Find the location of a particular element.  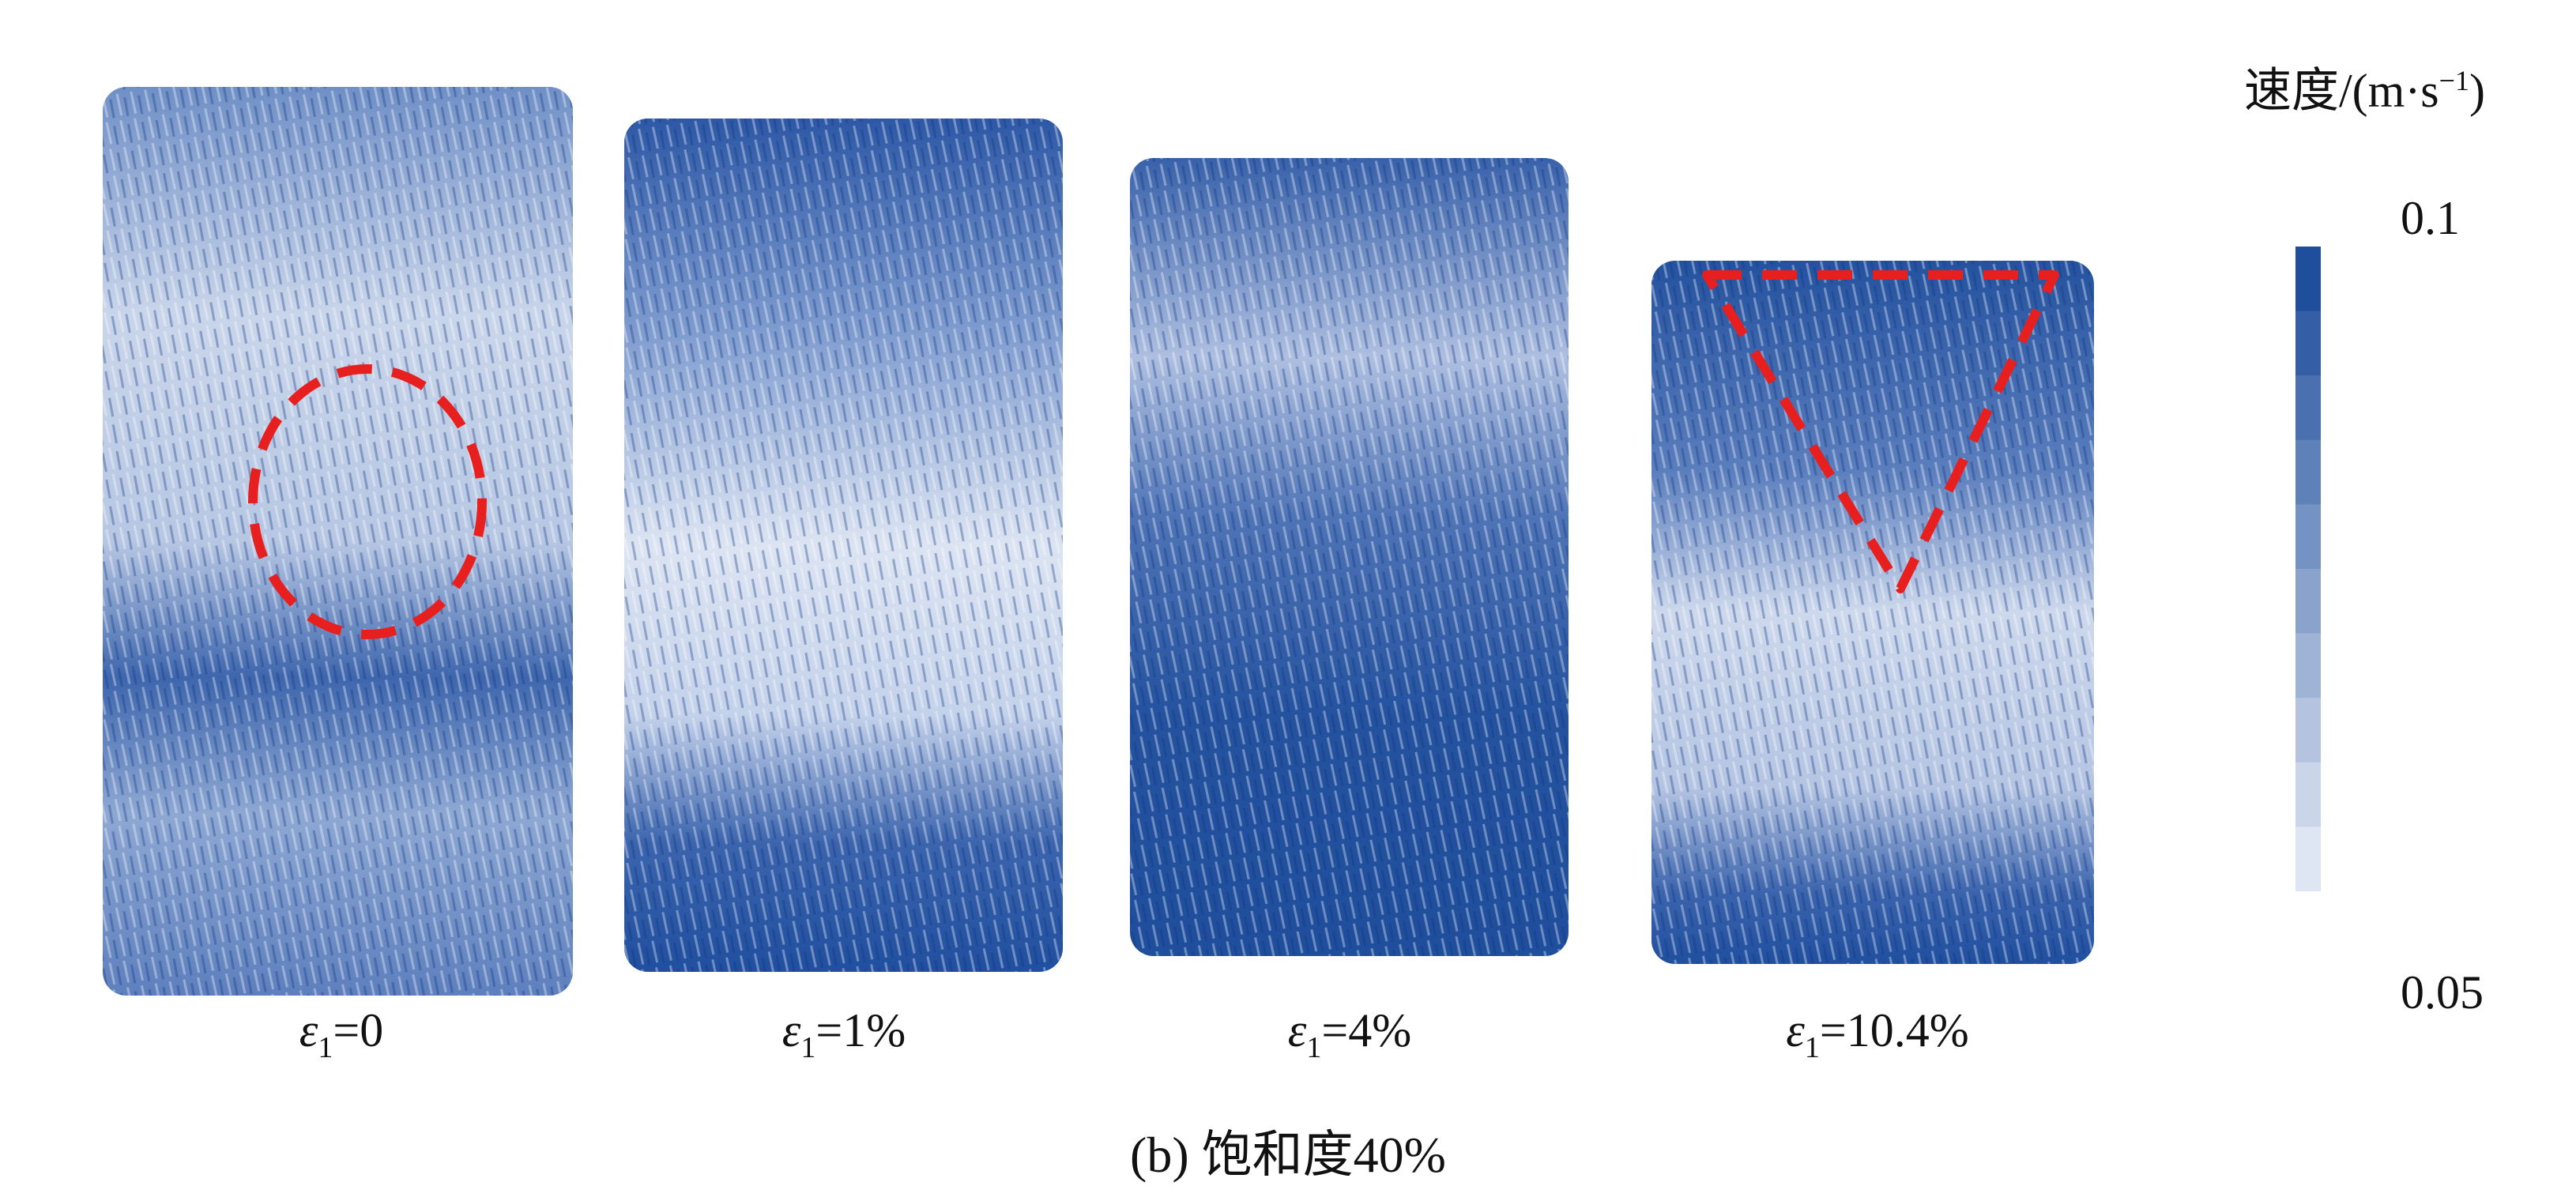

legend-title: 速度/(m·s−1) is located at coordinates (2364, 91).